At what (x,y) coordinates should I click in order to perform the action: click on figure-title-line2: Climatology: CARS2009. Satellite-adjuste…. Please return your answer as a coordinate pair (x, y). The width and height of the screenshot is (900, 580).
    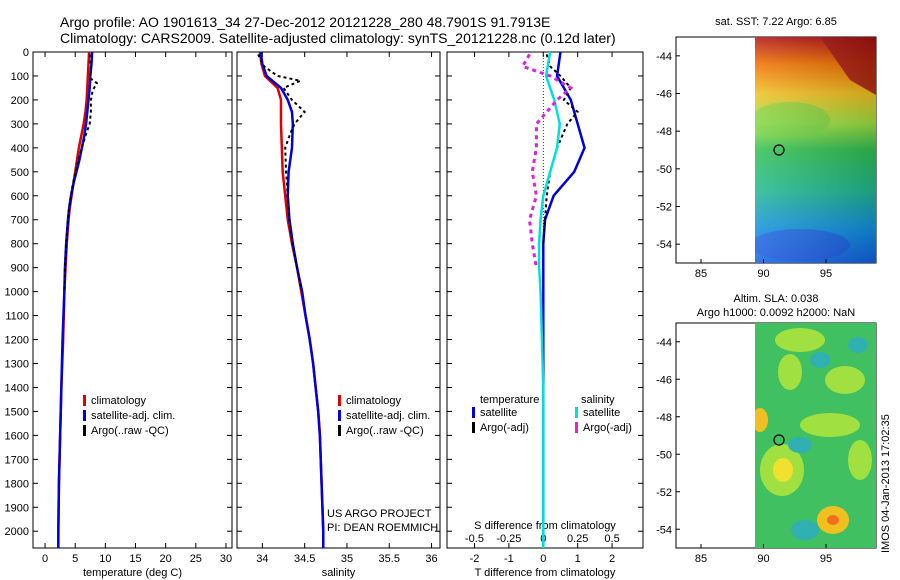
    Looking at the image, I should click on (338, 38).